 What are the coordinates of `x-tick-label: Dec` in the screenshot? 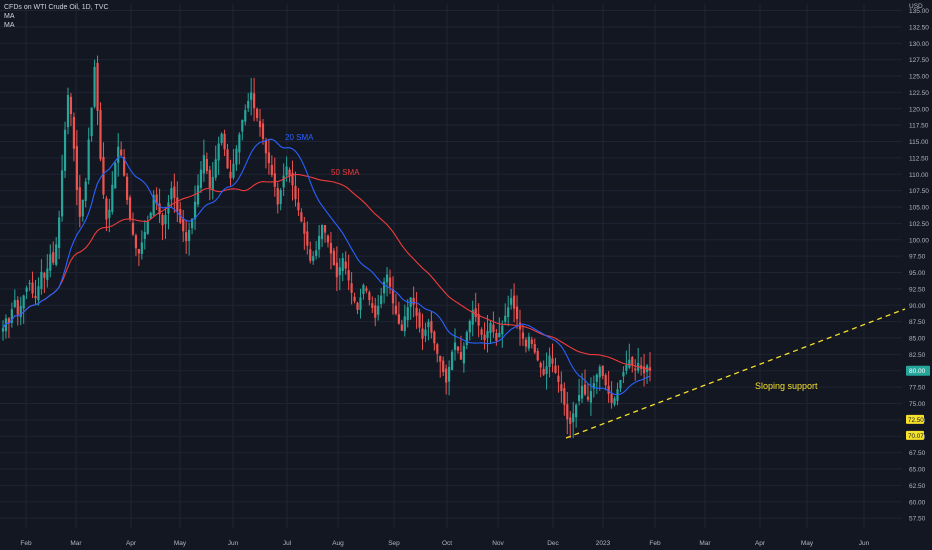 It's located at (553, 543).